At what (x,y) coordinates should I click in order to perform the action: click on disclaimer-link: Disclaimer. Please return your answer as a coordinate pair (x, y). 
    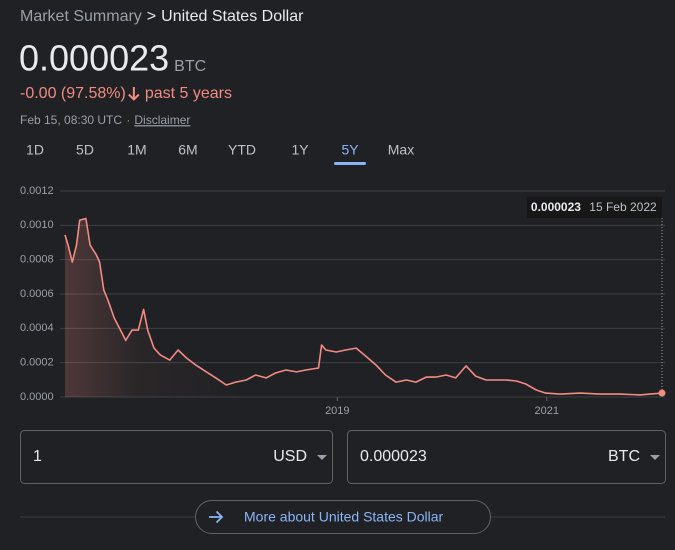
    Looking at the image, I should click on (162, 120).